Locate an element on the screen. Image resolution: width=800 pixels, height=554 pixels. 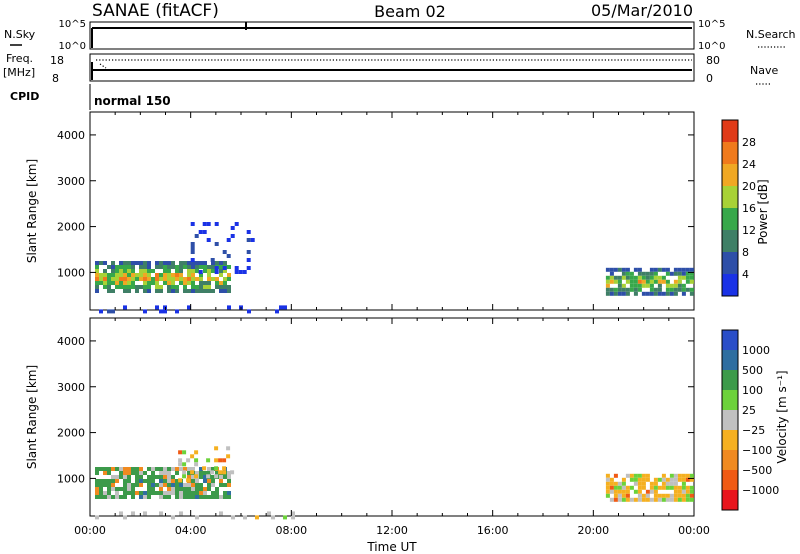
colorbar-tick-label: 500 is located at coordinates (752, 370).